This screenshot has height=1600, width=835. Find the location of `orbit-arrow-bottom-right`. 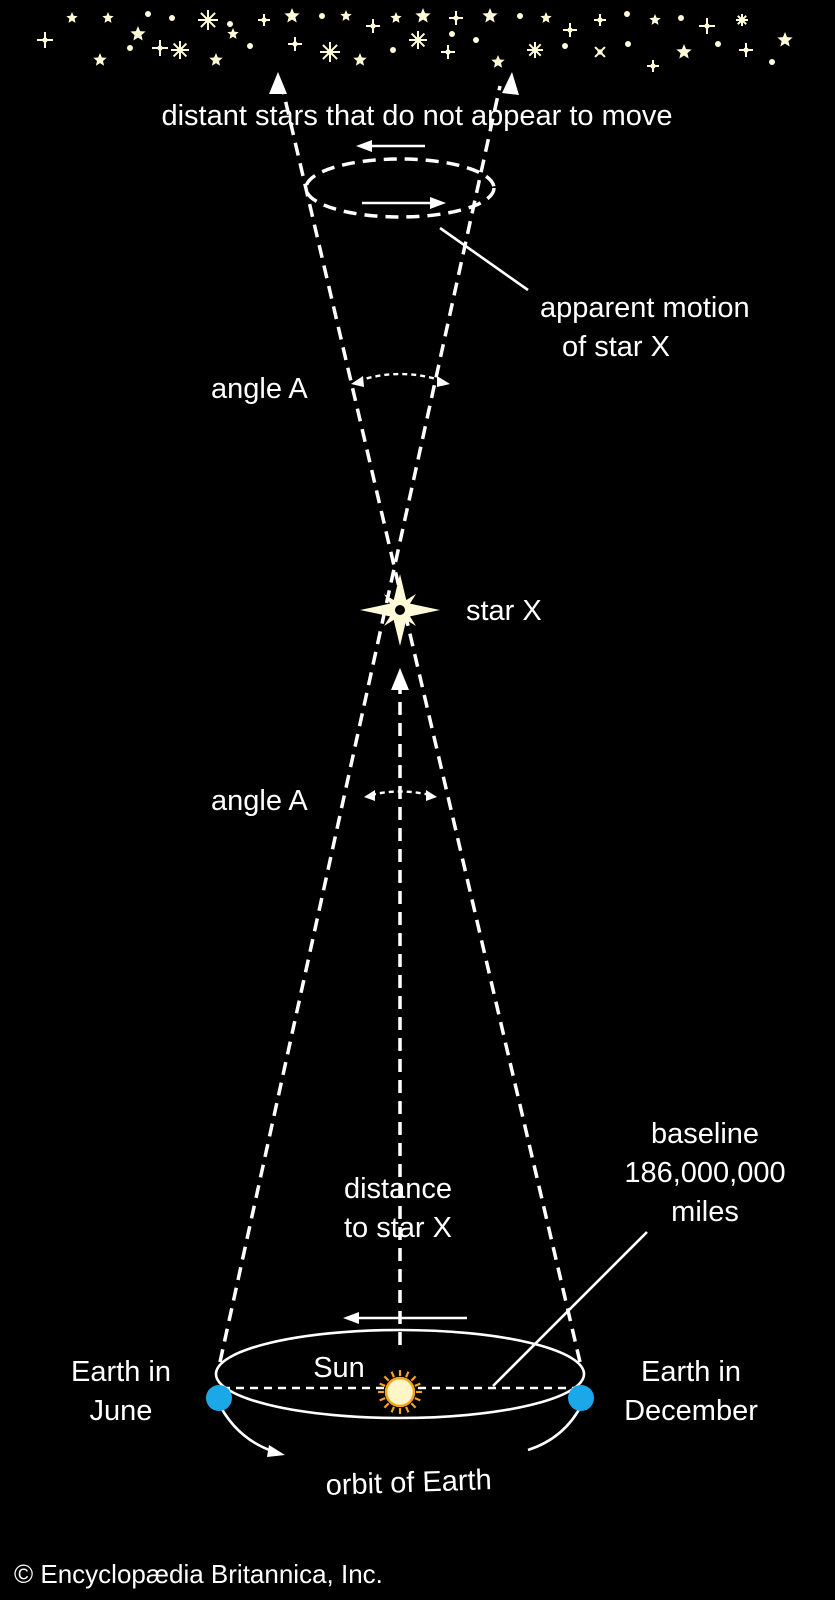

orbit-arrow-bottom-right is located at coordinates (555, 1427).